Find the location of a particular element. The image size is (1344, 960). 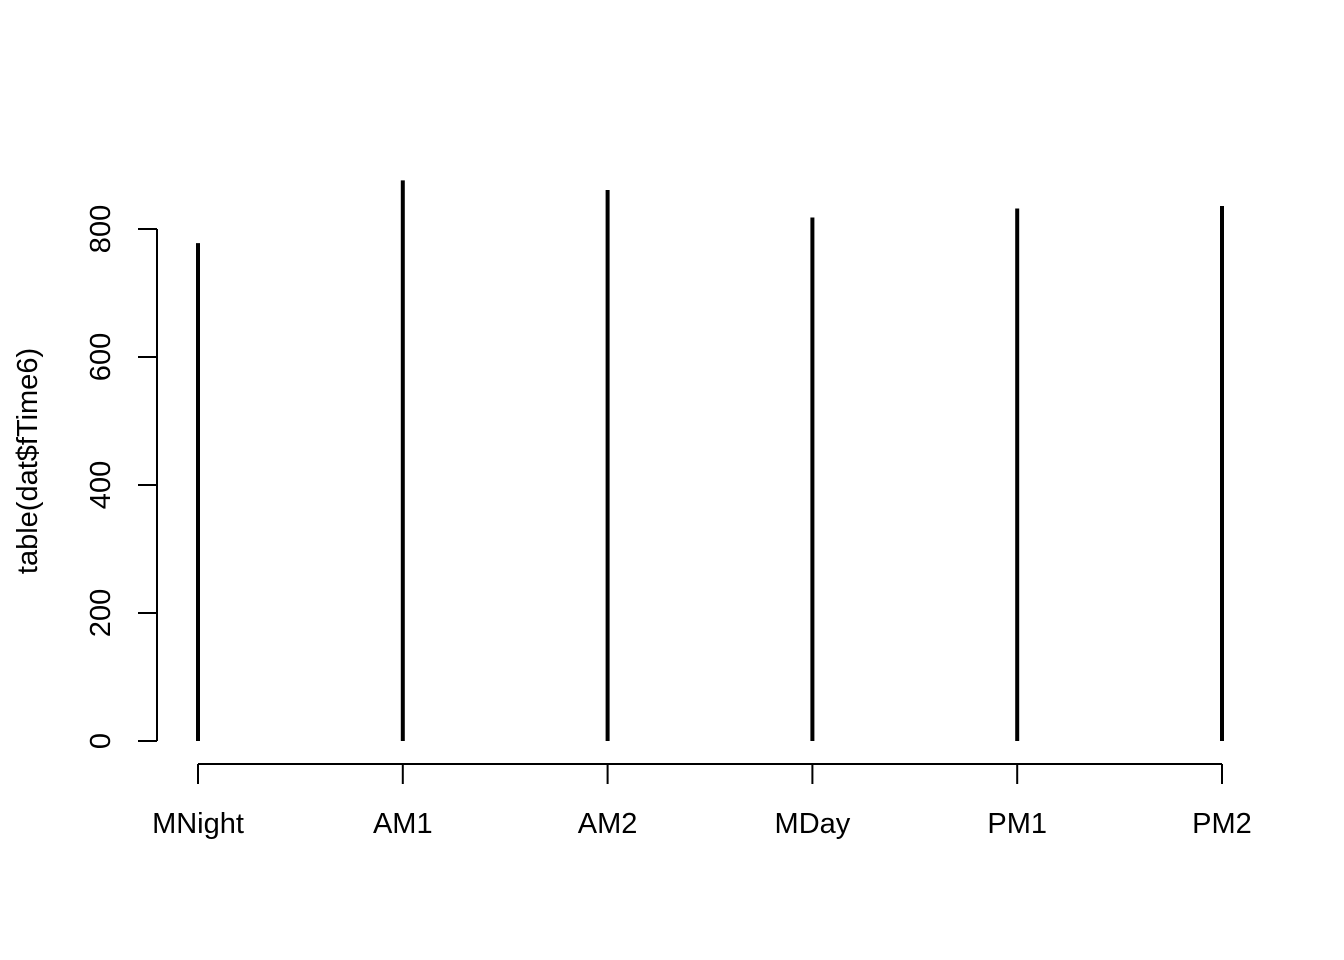

x-tick-label: AM1 is located at coordinates (403, 824).